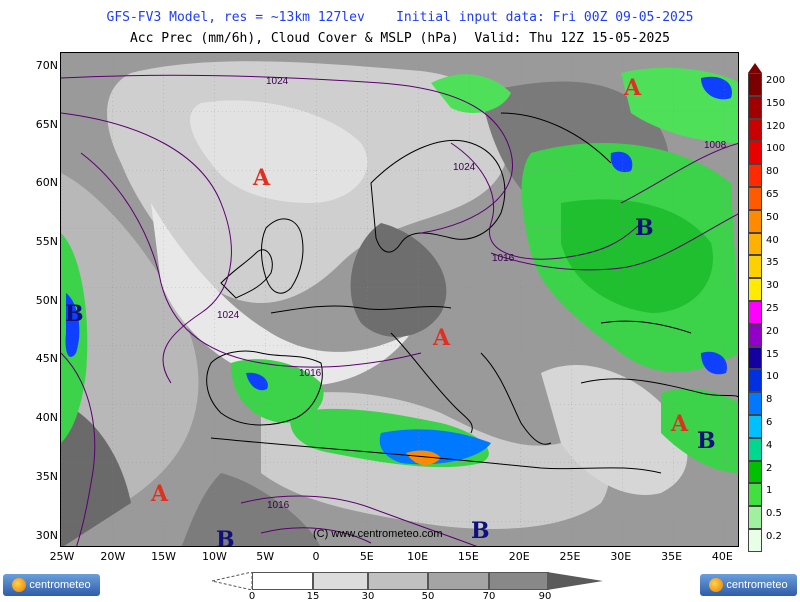 Image resolution: width=800 pixels, height=602 pixels. Describe the element at coordinates (570, 556) in the screenshot. I see `longitude-label: 25E` at that location.